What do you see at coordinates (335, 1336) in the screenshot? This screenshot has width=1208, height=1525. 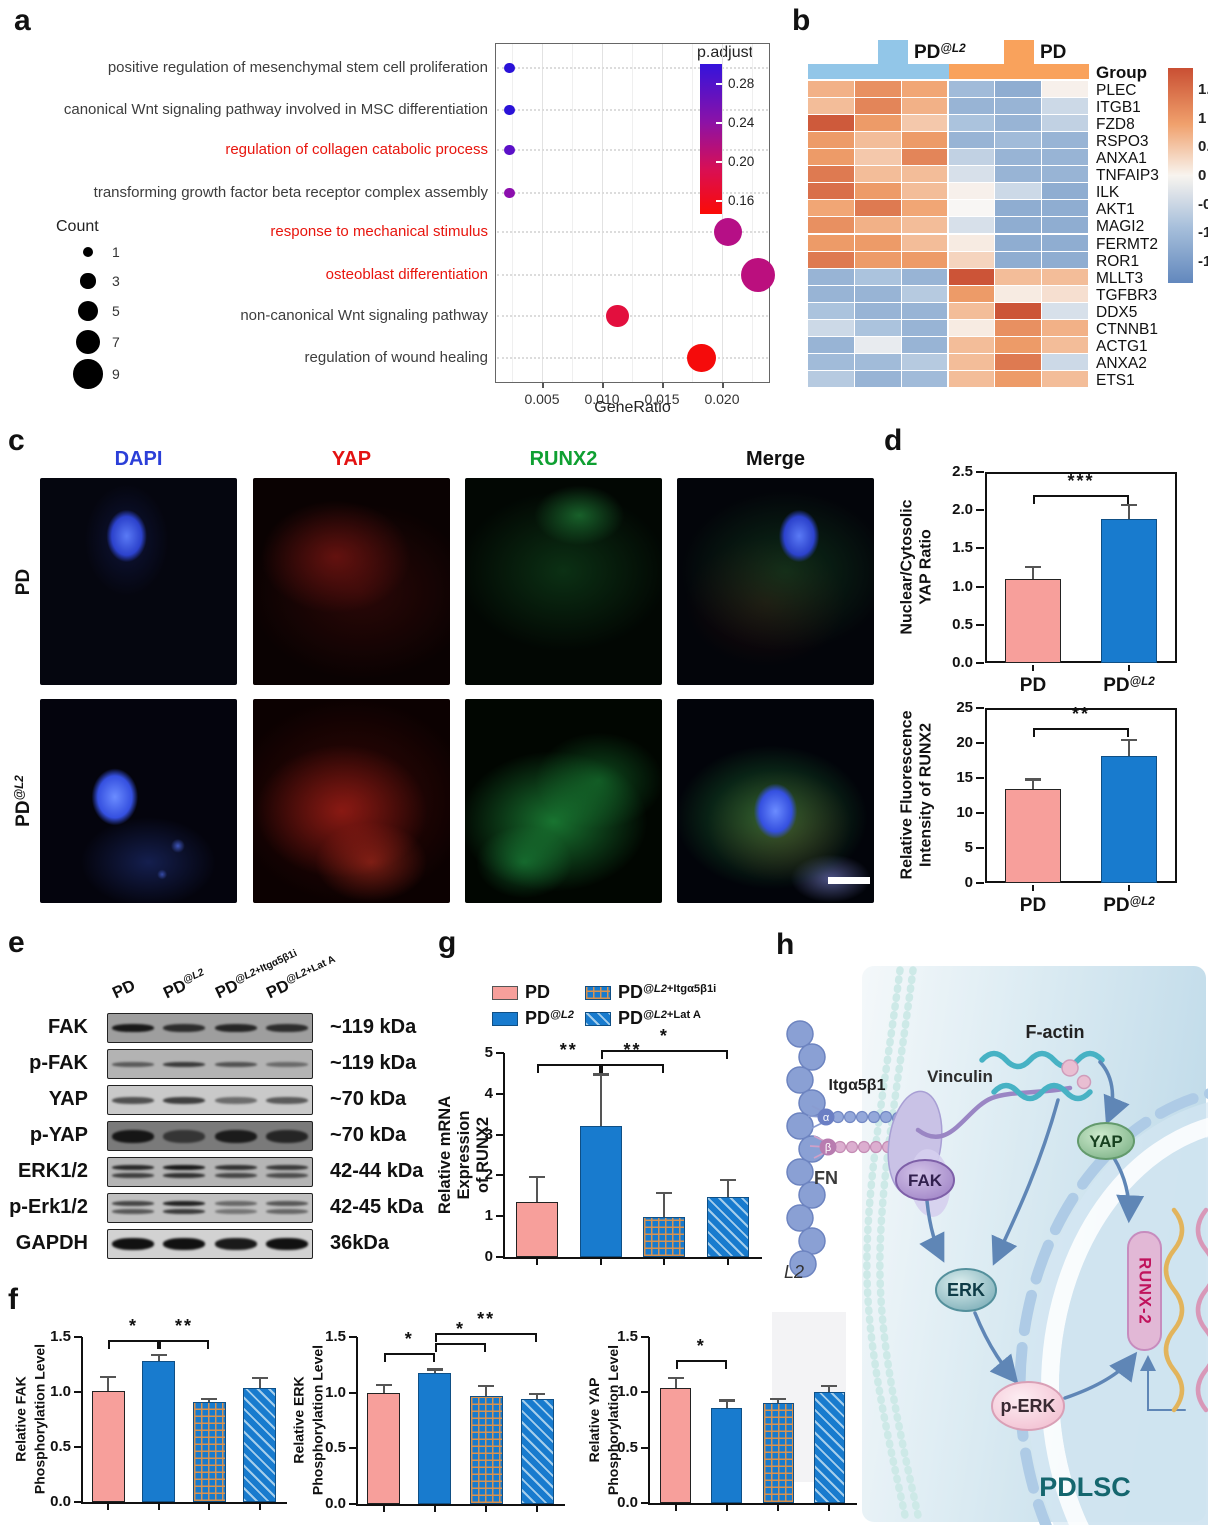 I see `y-tick-label: 1.5` at bounding box center [335, 1336].